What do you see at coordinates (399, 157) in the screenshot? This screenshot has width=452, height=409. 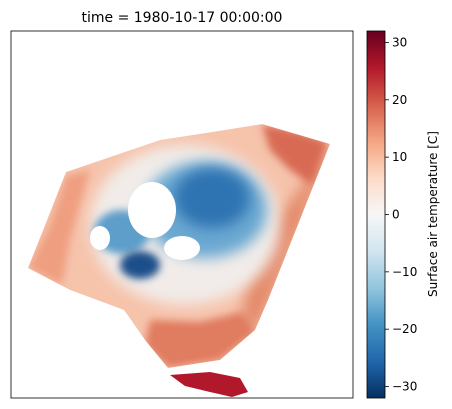 I see `colorbar-tick-label: 10` at bounding box center [399, 157].